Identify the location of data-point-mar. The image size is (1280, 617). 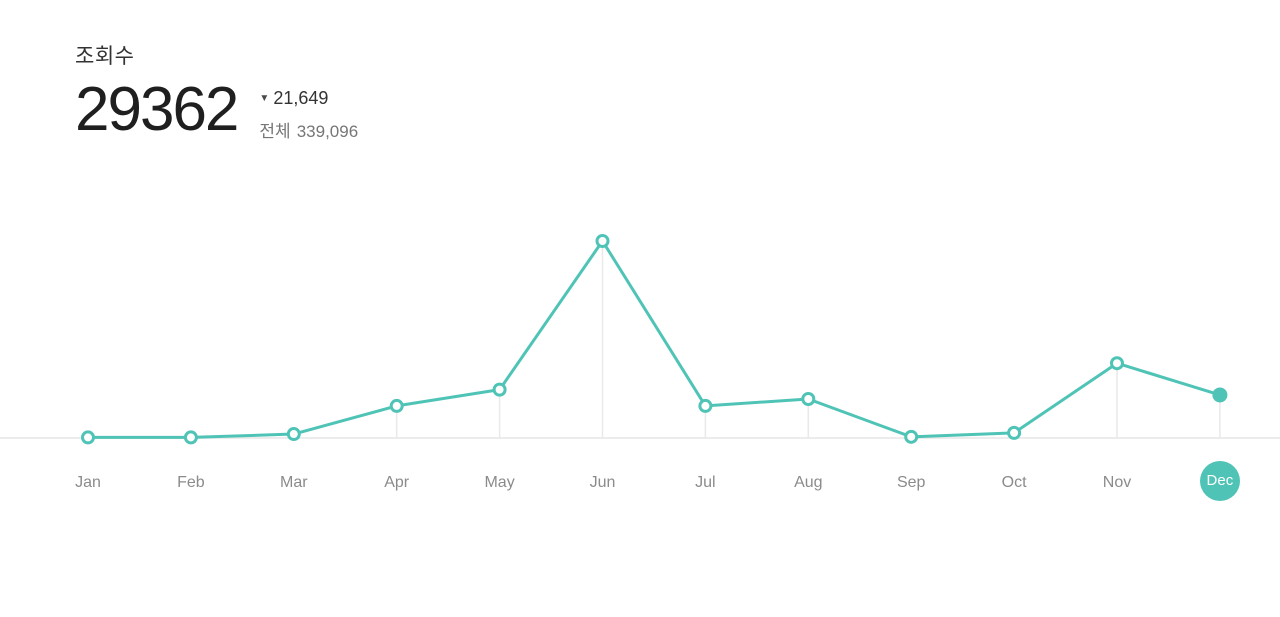
(293, 434).